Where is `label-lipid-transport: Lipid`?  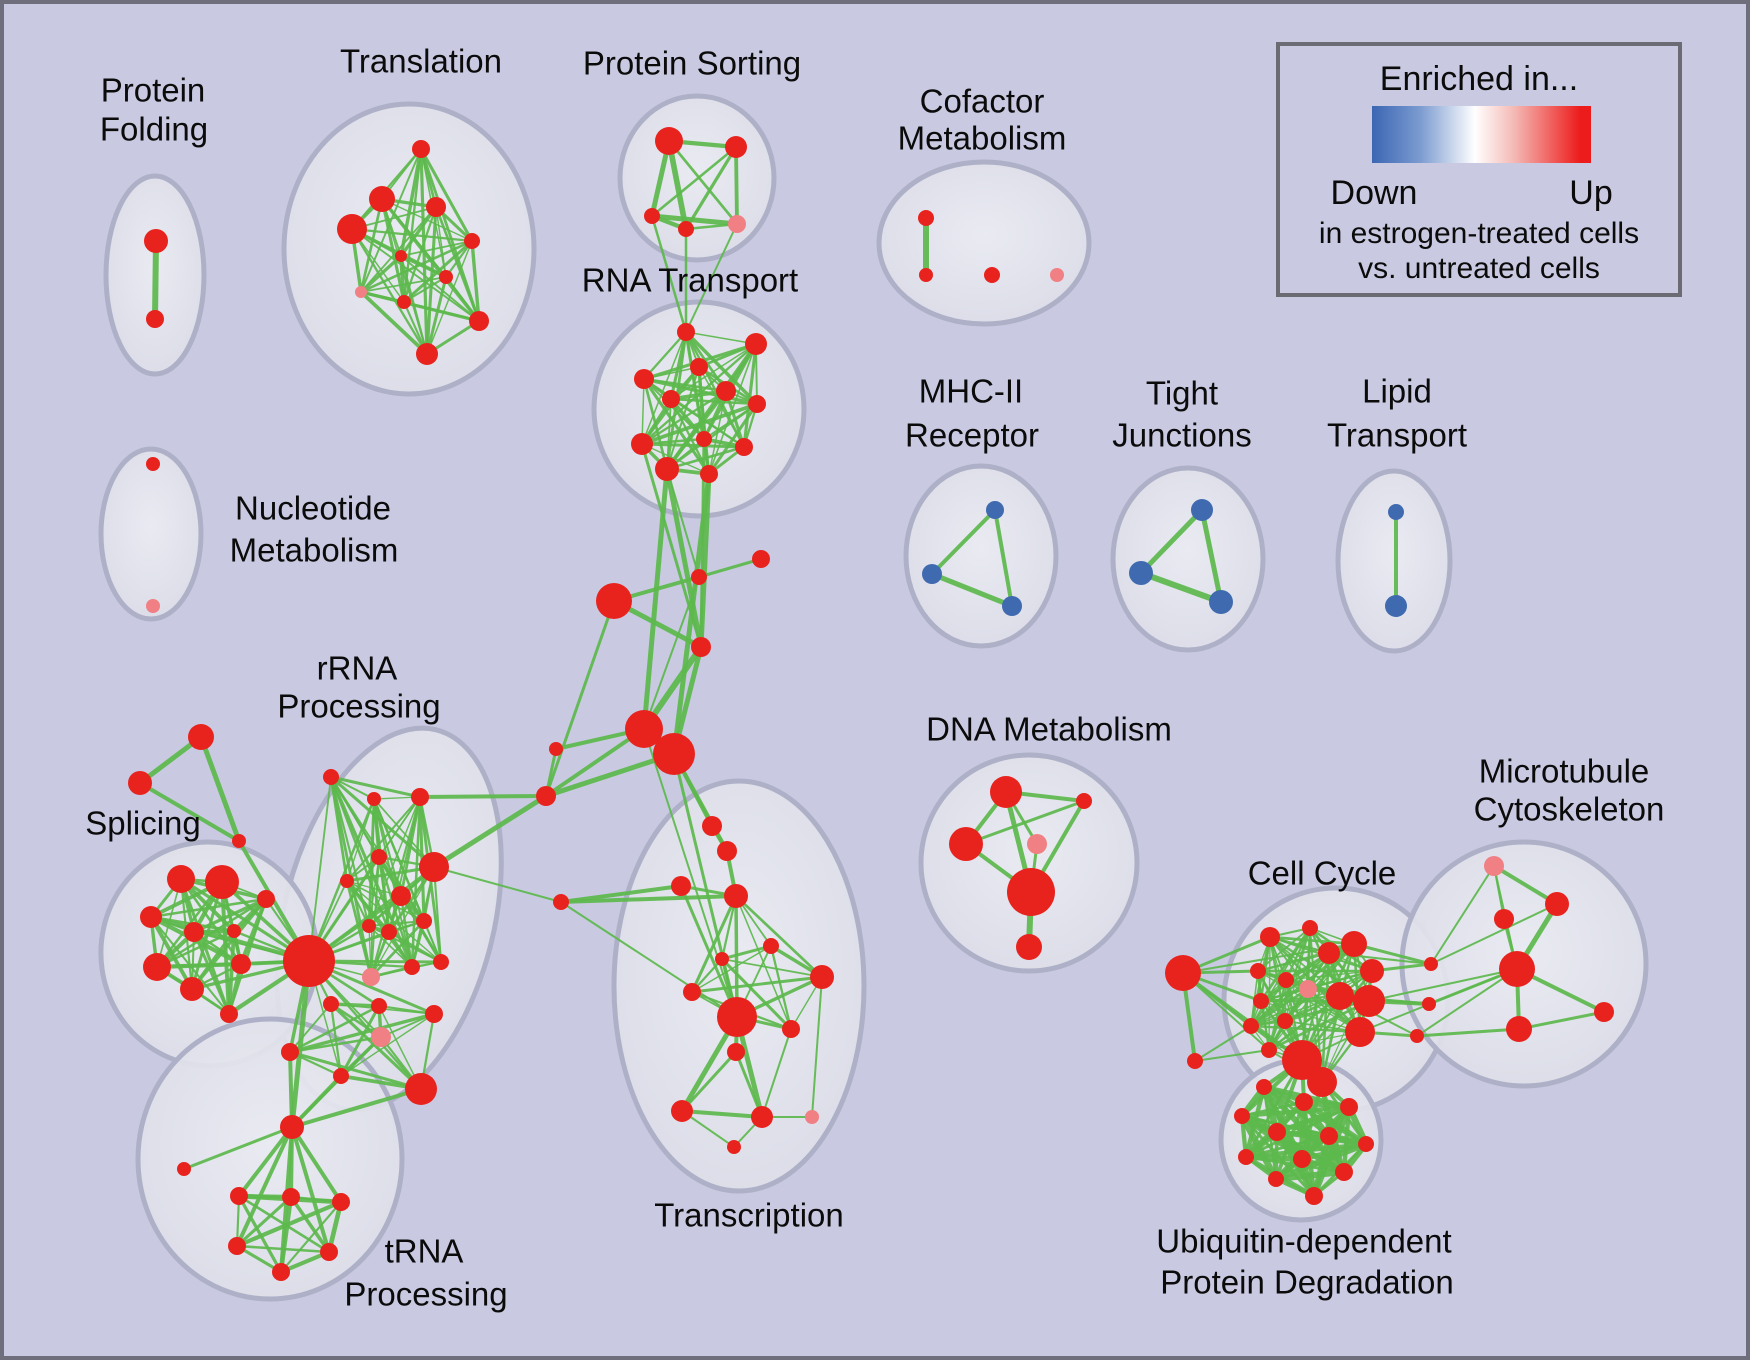
label-lipid-transport: Lipid is located at coordinates (1397, 391).